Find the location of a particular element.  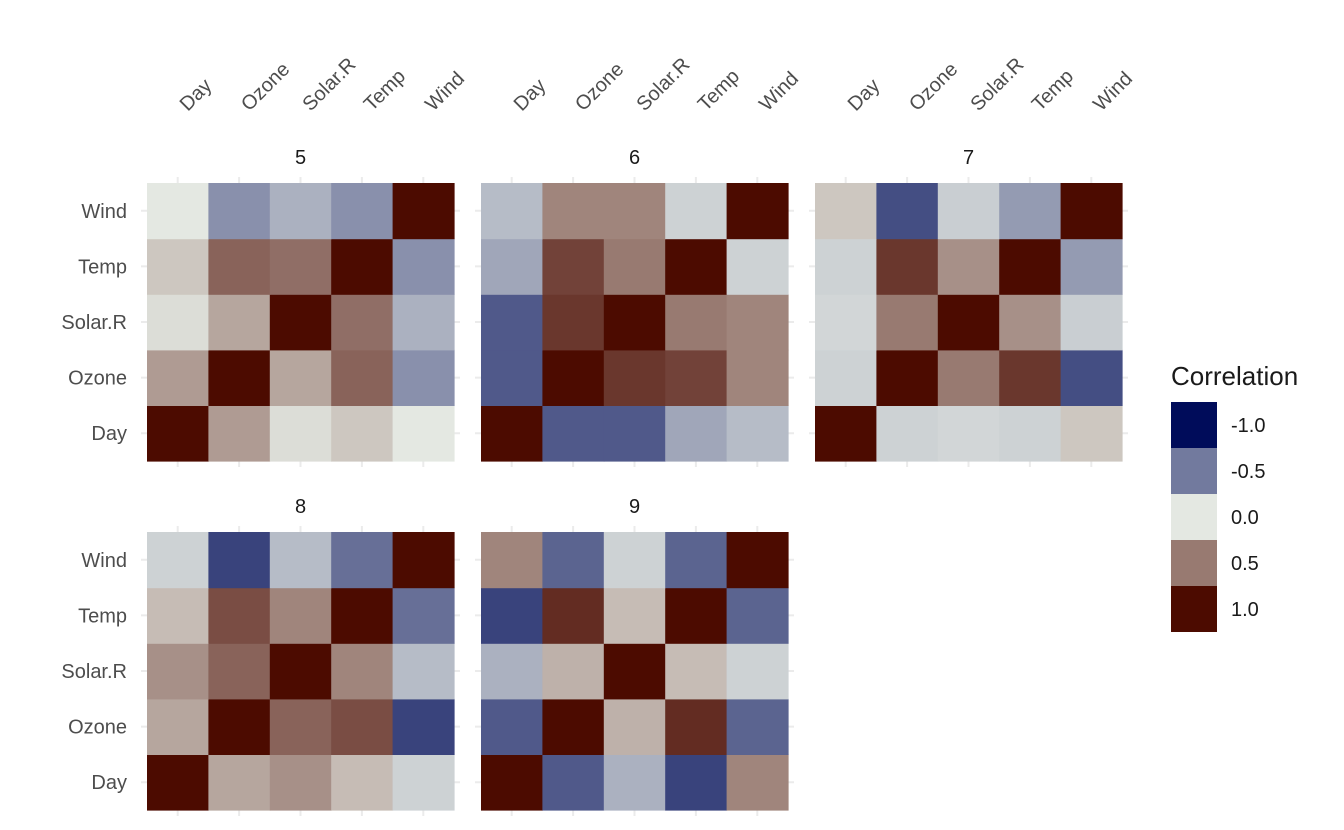

facet-label-7: 7 is located at coordinates (968, 158).